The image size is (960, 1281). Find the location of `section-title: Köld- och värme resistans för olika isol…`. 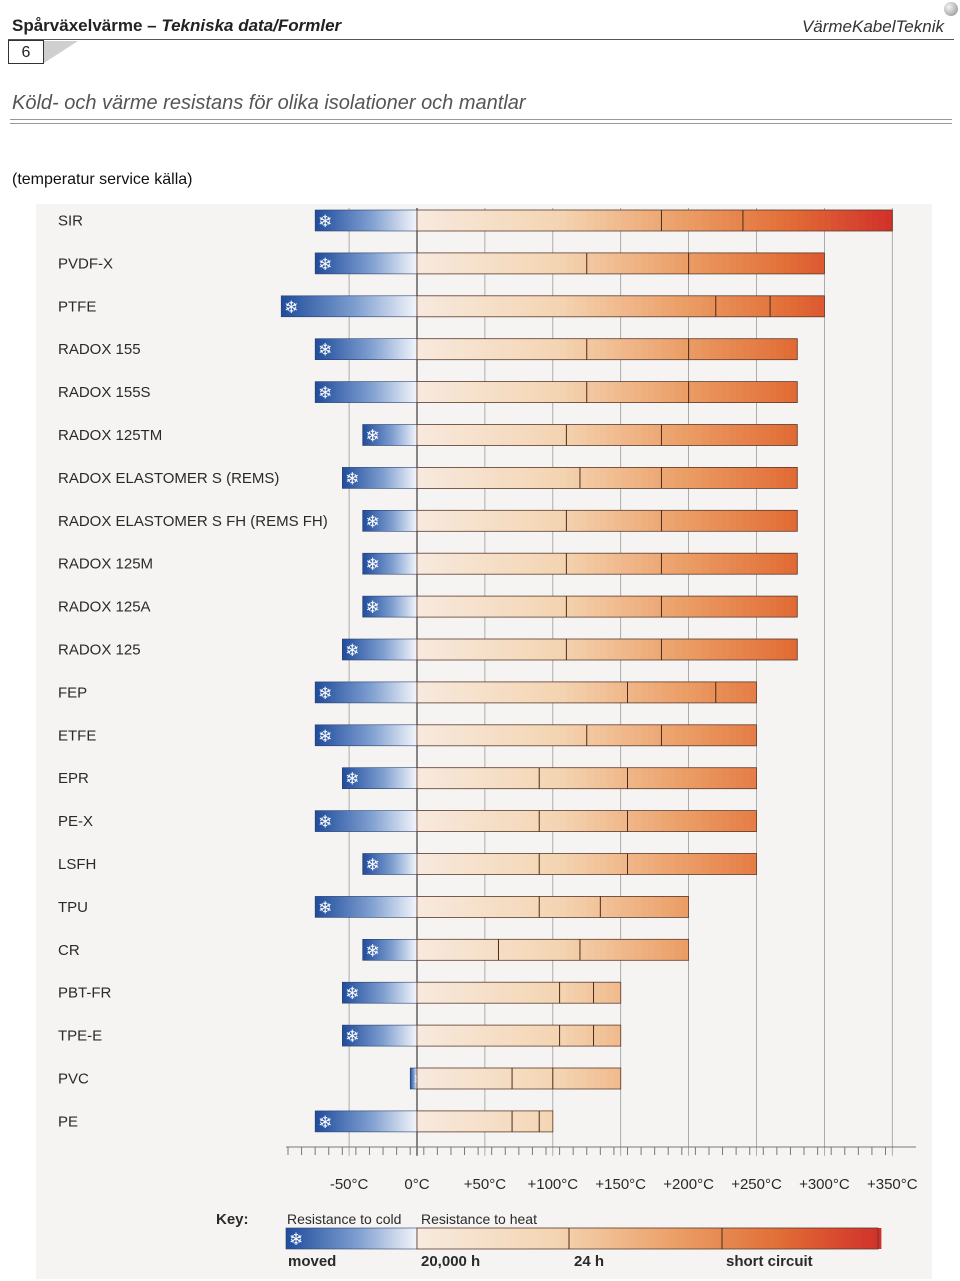

section-title: Köld- och värme resistans för olika isol… is located at coordinates (269, 103).